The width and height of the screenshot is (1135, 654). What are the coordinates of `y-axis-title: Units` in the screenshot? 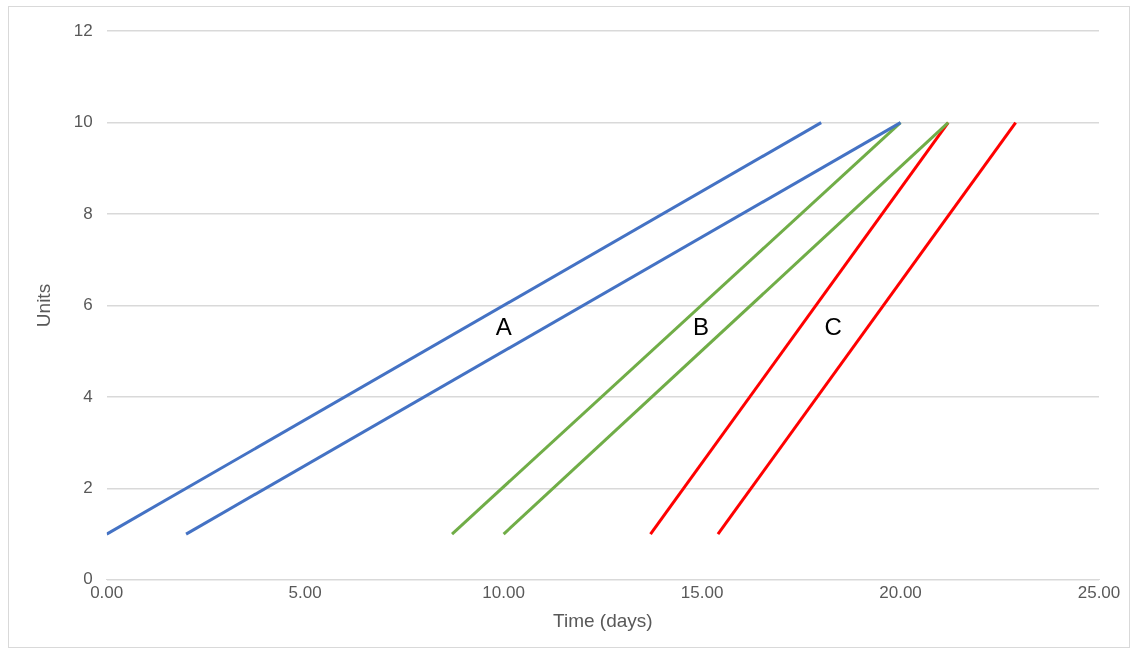 It's located at (43, 305).